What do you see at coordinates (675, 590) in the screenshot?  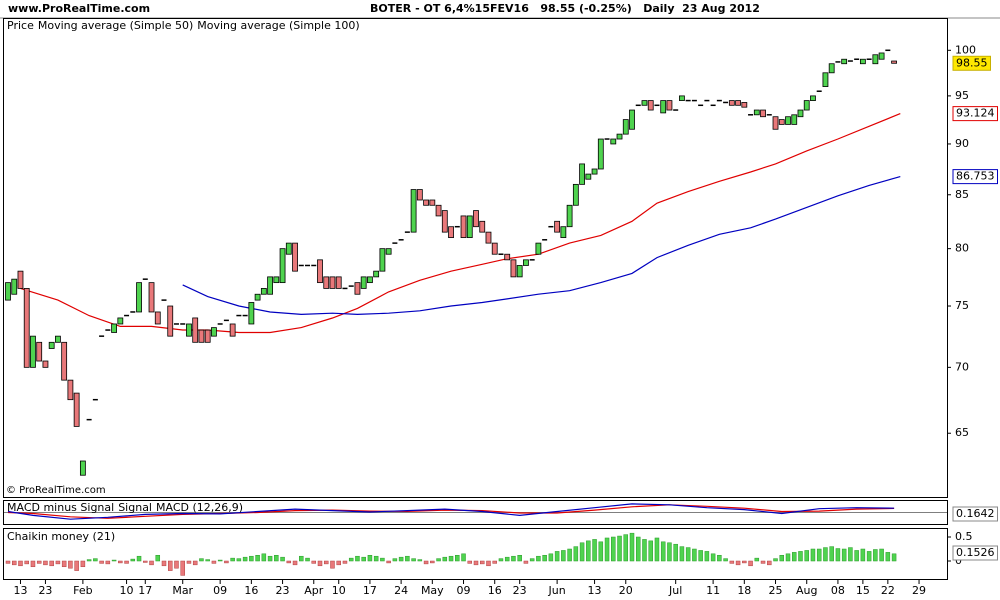 I see `x-tick-label: Jul` at bounding box center [675, 590].